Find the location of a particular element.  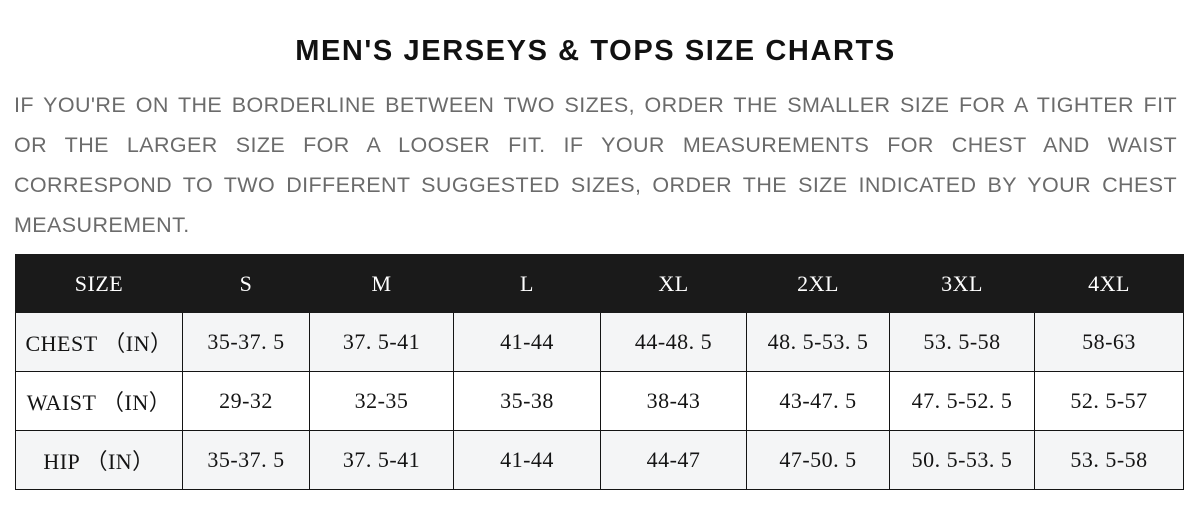

row-label-hip: HIP （IN） is located at coordinates (99, 460).